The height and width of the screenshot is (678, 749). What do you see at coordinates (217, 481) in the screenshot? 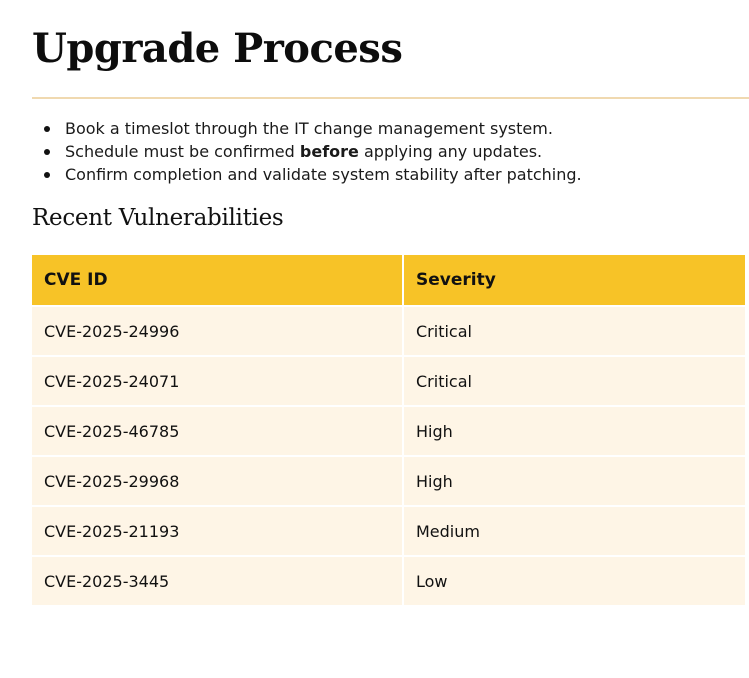
I see `cve-id-cell: CVE-2025-29968` at bounding box center [217, 481].